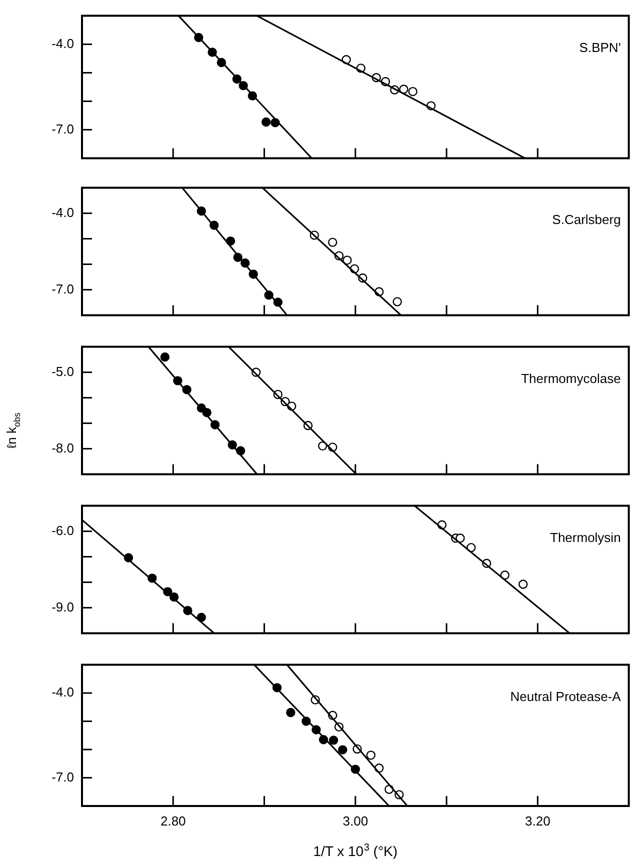 This screenshot has width=634, height=859. What do you see at coordinates (173, 820) in the screenshot?
I see `x-tick-label: 2.80` at bounding box center [173, 820].